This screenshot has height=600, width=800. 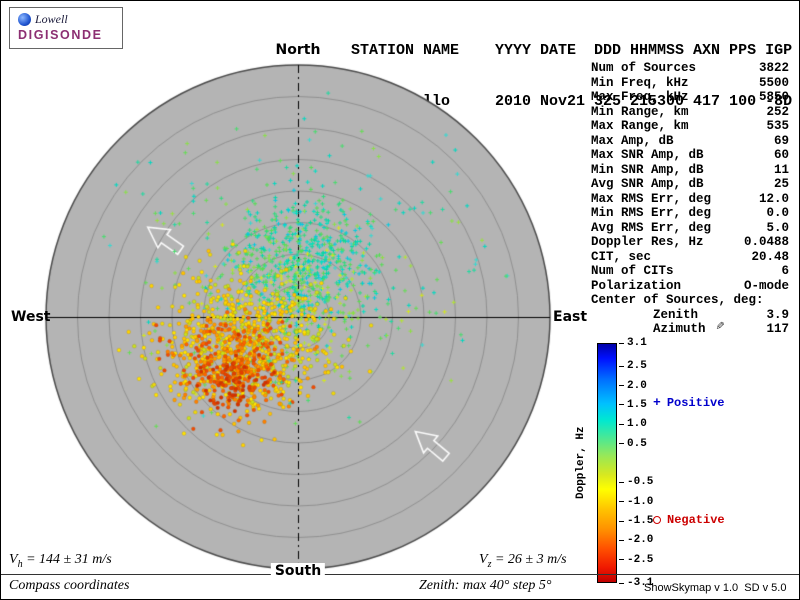 I want to click on stat-label: Doppler Res, Hz, so click(x=647, y=242).